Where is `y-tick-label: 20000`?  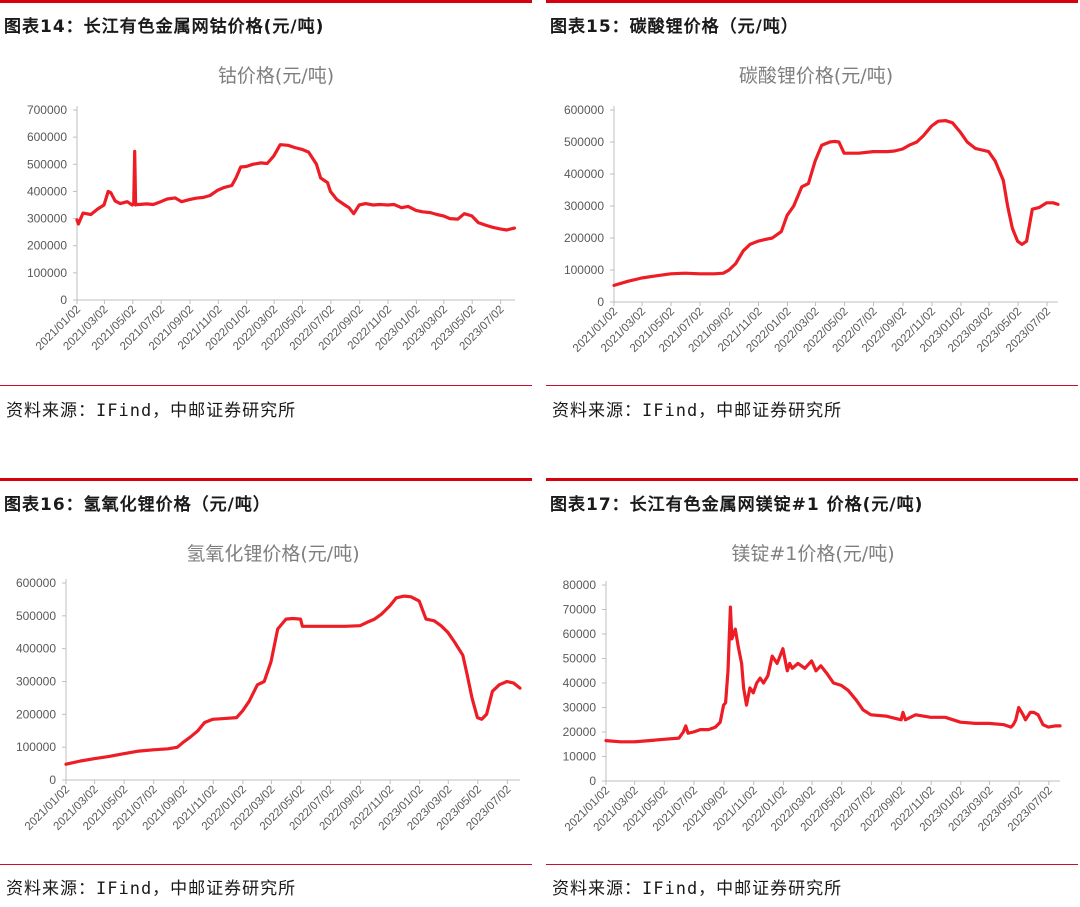 y-tick-label: 20000 is located at coordinates (580, 732).